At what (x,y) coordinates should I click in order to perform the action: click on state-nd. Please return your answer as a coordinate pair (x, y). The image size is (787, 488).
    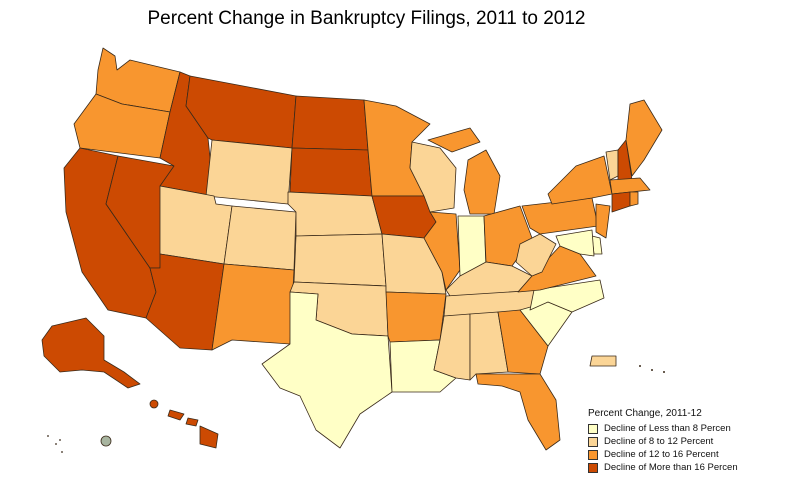
    Looking at the image, I should click on (330, 123).